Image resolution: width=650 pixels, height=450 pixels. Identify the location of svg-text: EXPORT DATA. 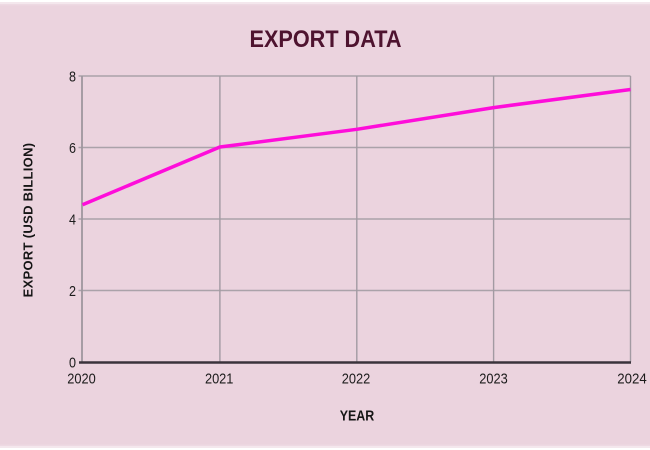
(326, 39).